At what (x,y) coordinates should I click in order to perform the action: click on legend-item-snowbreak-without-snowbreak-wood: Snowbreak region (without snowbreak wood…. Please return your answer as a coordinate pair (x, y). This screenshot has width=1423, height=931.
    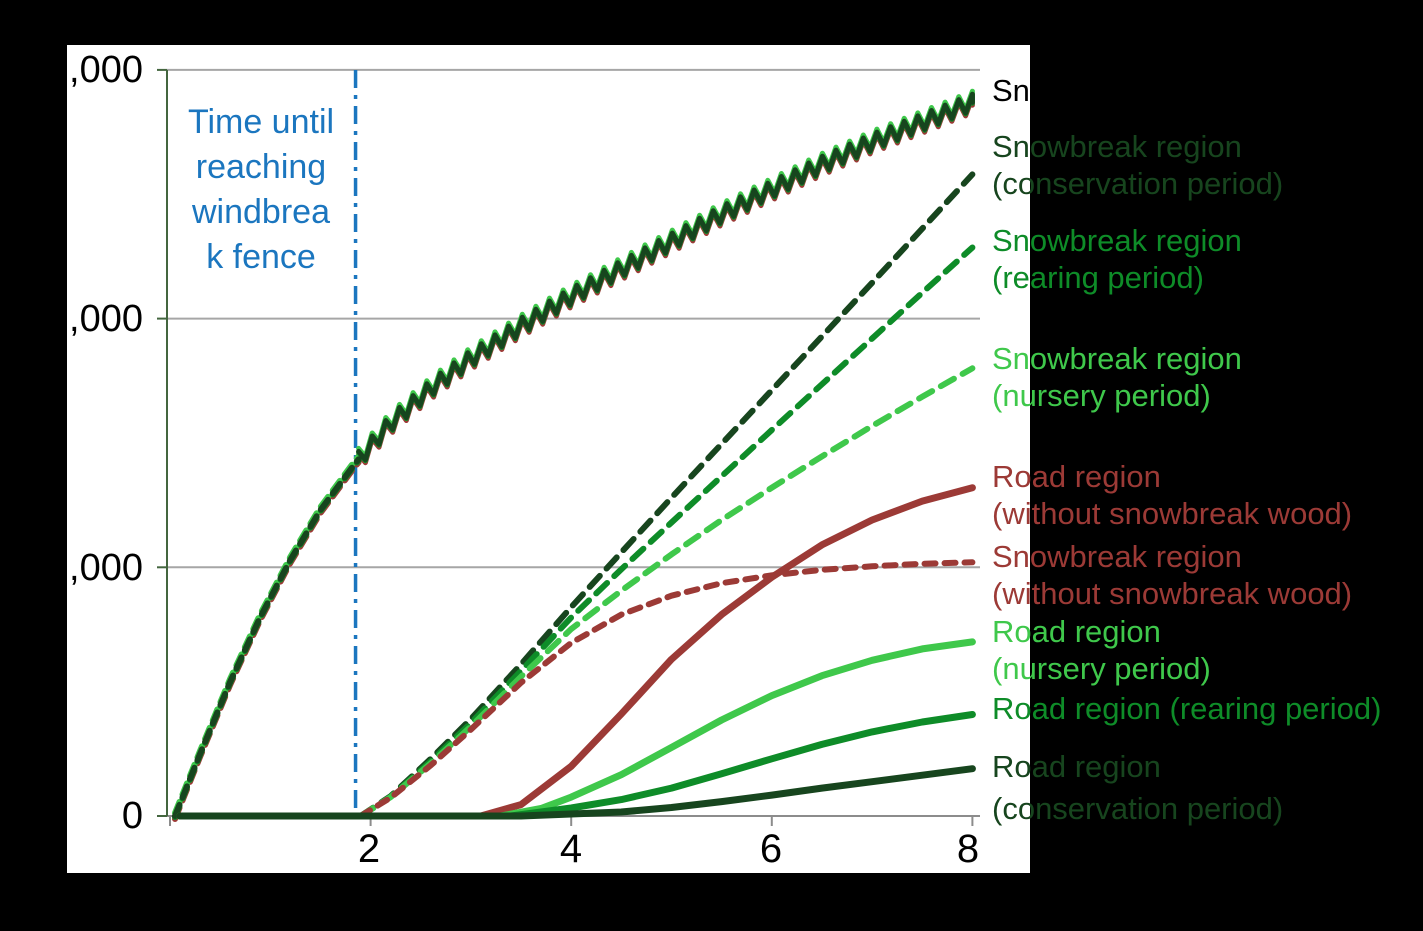
    Looking at the image, I should click on (1172, 575).